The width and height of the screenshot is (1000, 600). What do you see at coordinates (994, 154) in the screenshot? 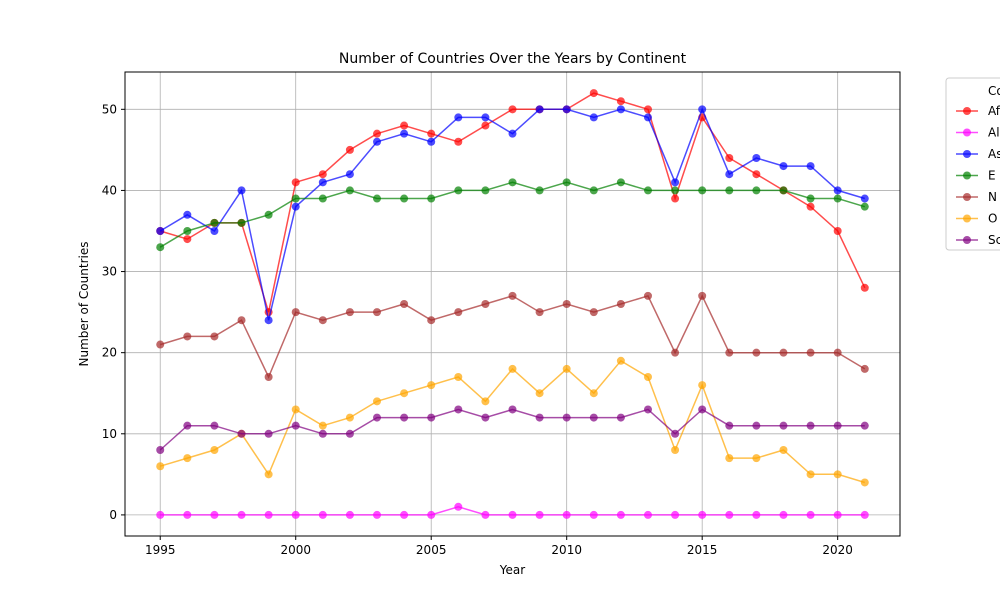
I see `legend-label: As` at bounding box center [994, 154].